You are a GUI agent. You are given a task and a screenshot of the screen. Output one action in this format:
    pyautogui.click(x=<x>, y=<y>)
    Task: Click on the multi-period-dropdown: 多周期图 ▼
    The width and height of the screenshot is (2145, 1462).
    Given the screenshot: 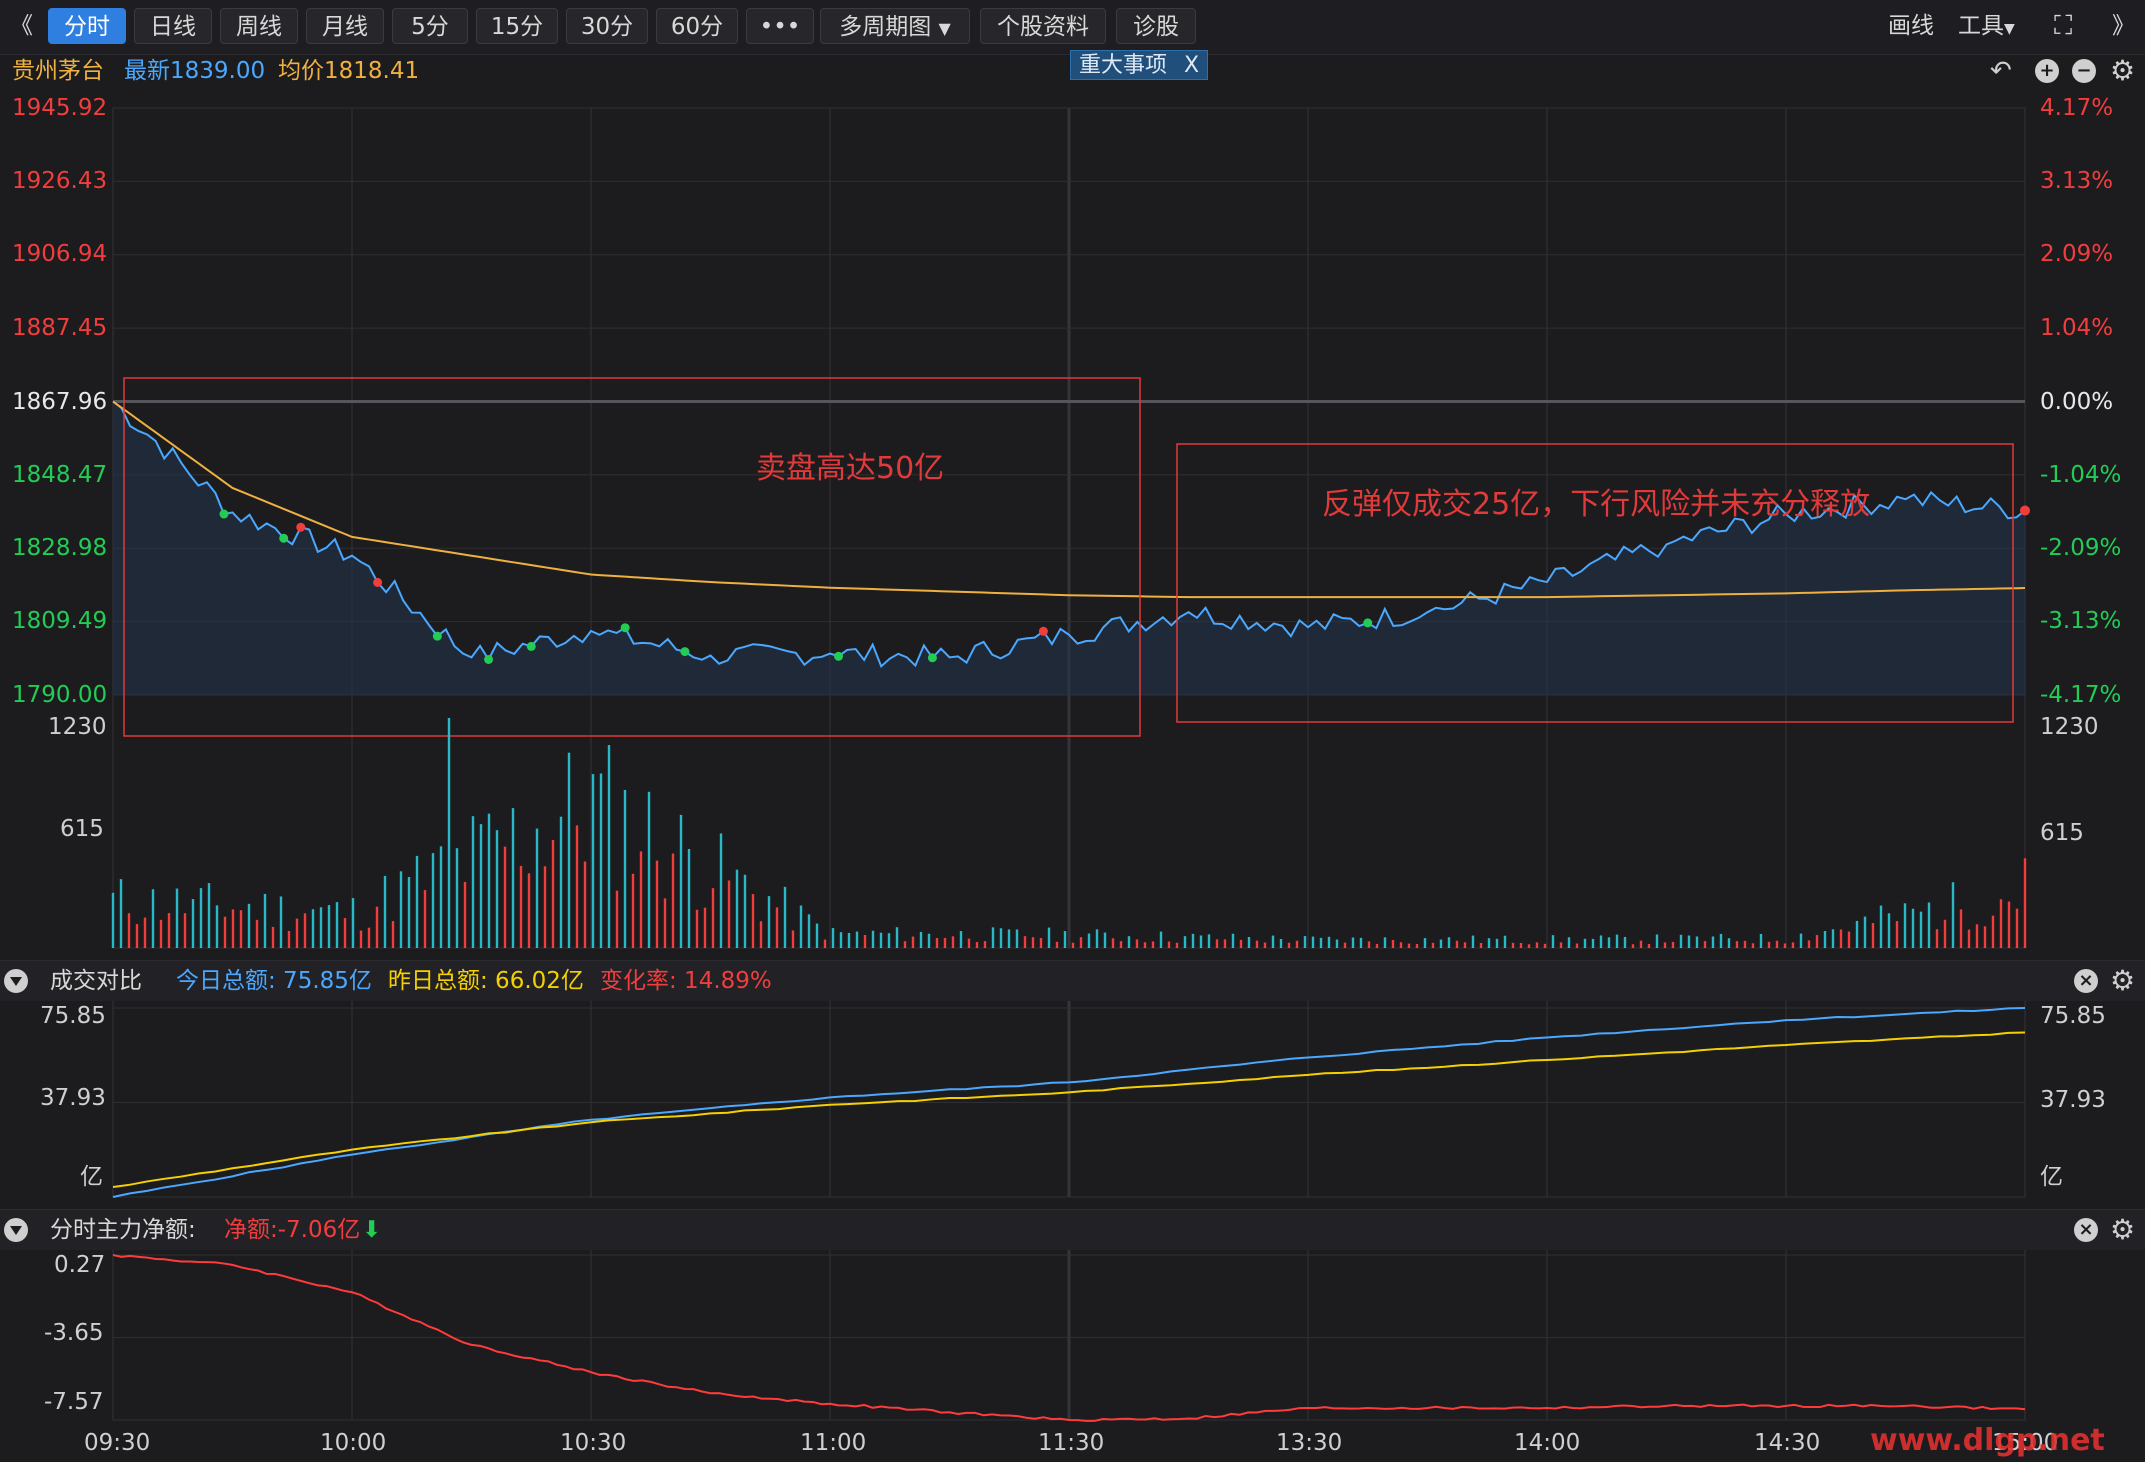 What is the action you would take?
    pyautogui.click(x=895, y=26)
    